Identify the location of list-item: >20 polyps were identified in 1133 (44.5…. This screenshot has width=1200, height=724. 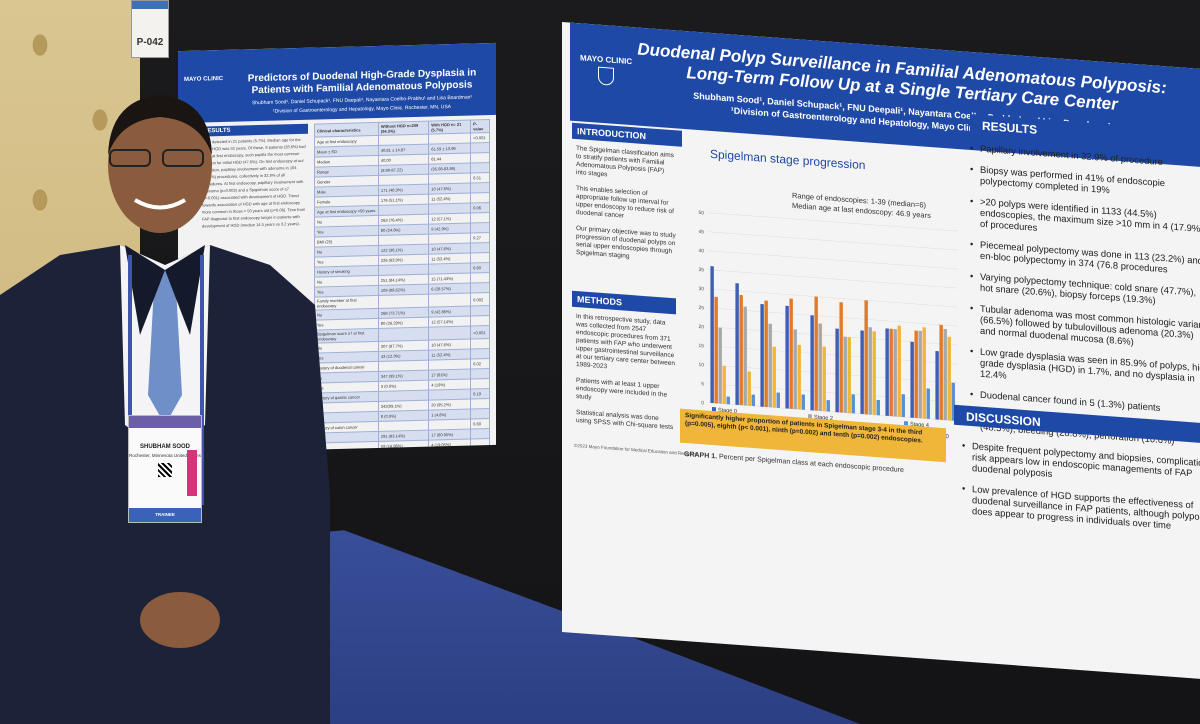
(1085, 220).